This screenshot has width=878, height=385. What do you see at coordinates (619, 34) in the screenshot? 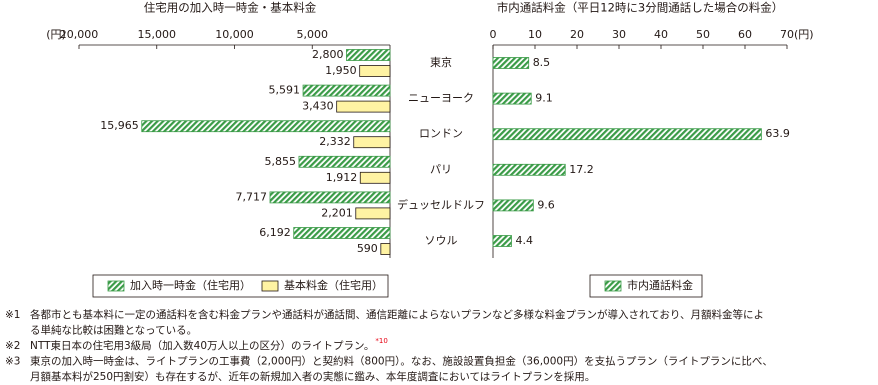
I see `x-tick-label: 30` at bounding box center [619, 34].